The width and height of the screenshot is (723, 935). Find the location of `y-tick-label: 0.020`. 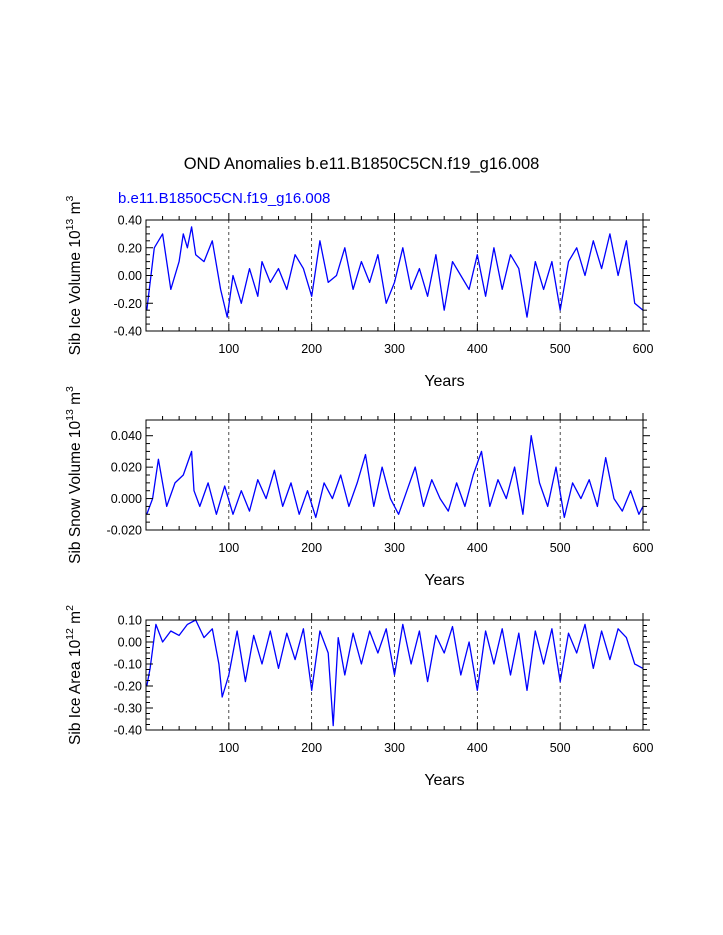

y-tick-label: 0.020 is located at coordinates (126, 468).